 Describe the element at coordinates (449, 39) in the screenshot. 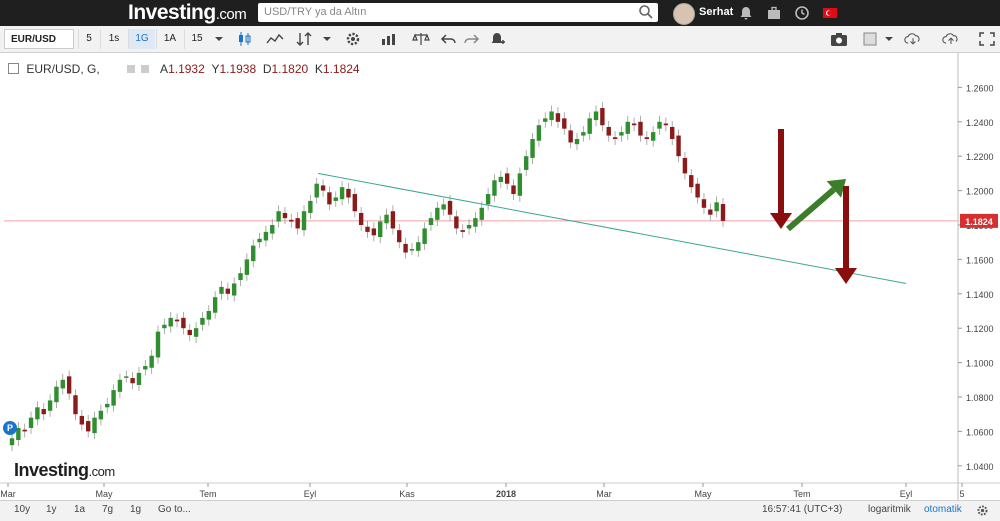

I see `undo-icon` at that location.